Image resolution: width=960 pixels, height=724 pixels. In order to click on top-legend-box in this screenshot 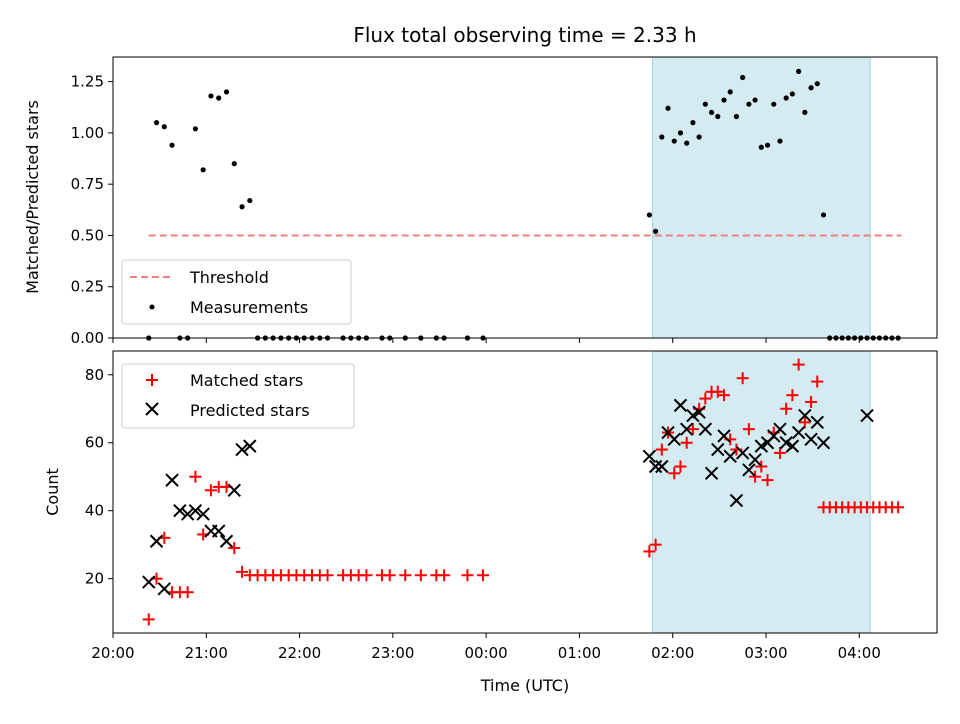, I will do `click(236, 292)`.